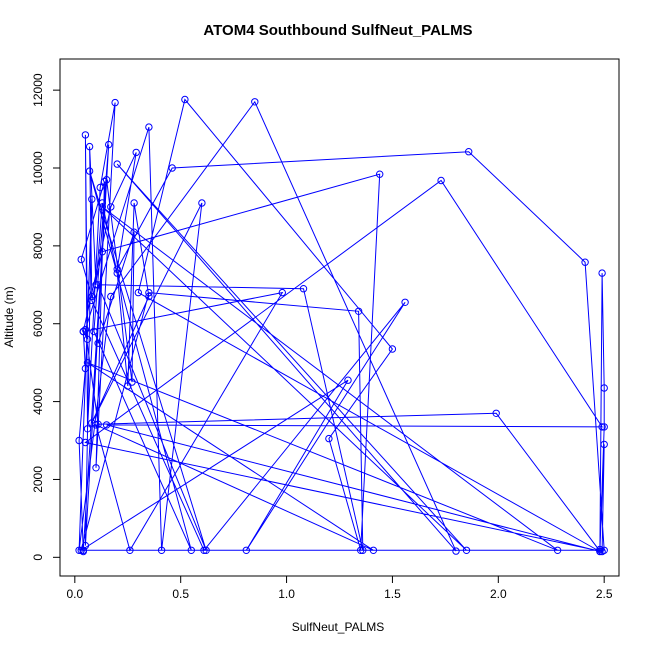  I want to click on y-axis: 0 2000 4000 6000 8000 10000 12000, so click(46, 317).